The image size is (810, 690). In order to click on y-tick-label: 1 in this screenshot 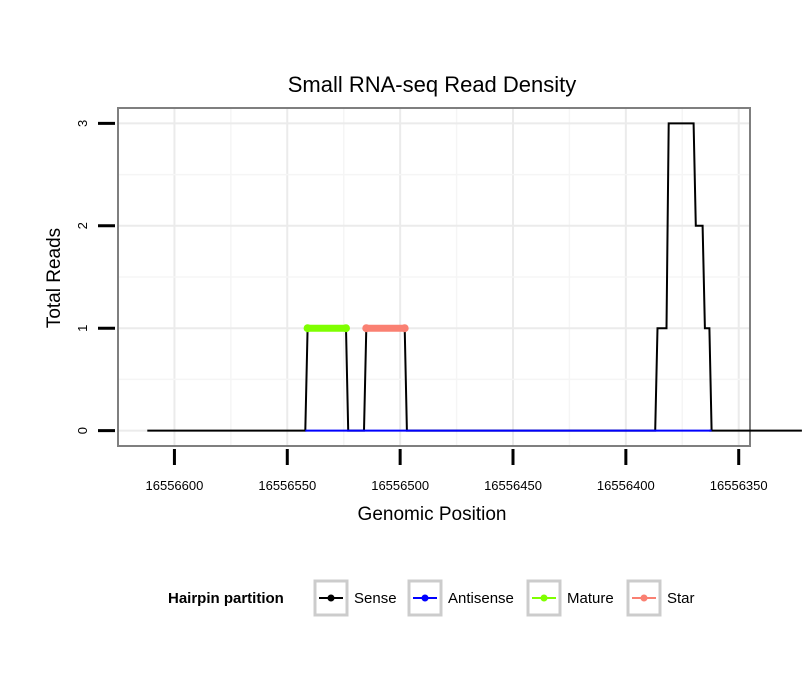, I will do `click(82, 328)`.